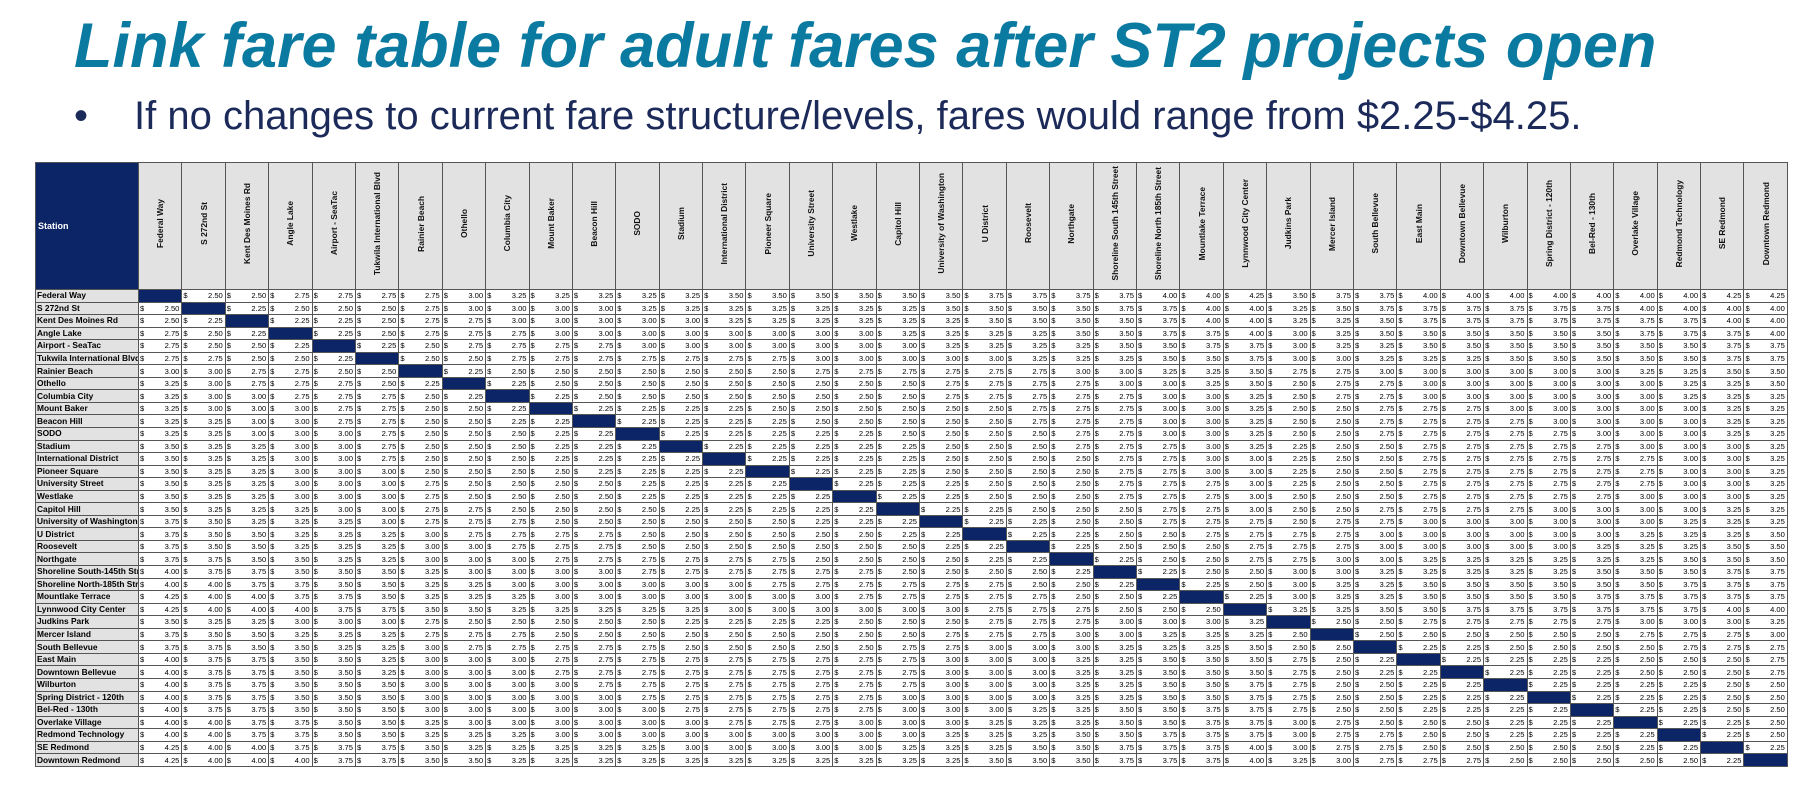 The image size is (1806, 804). What do you see at coordinates (87, 408) in the screenshot?
I see `row-station-label: Mount Baker` at bounding box center [87, 408].